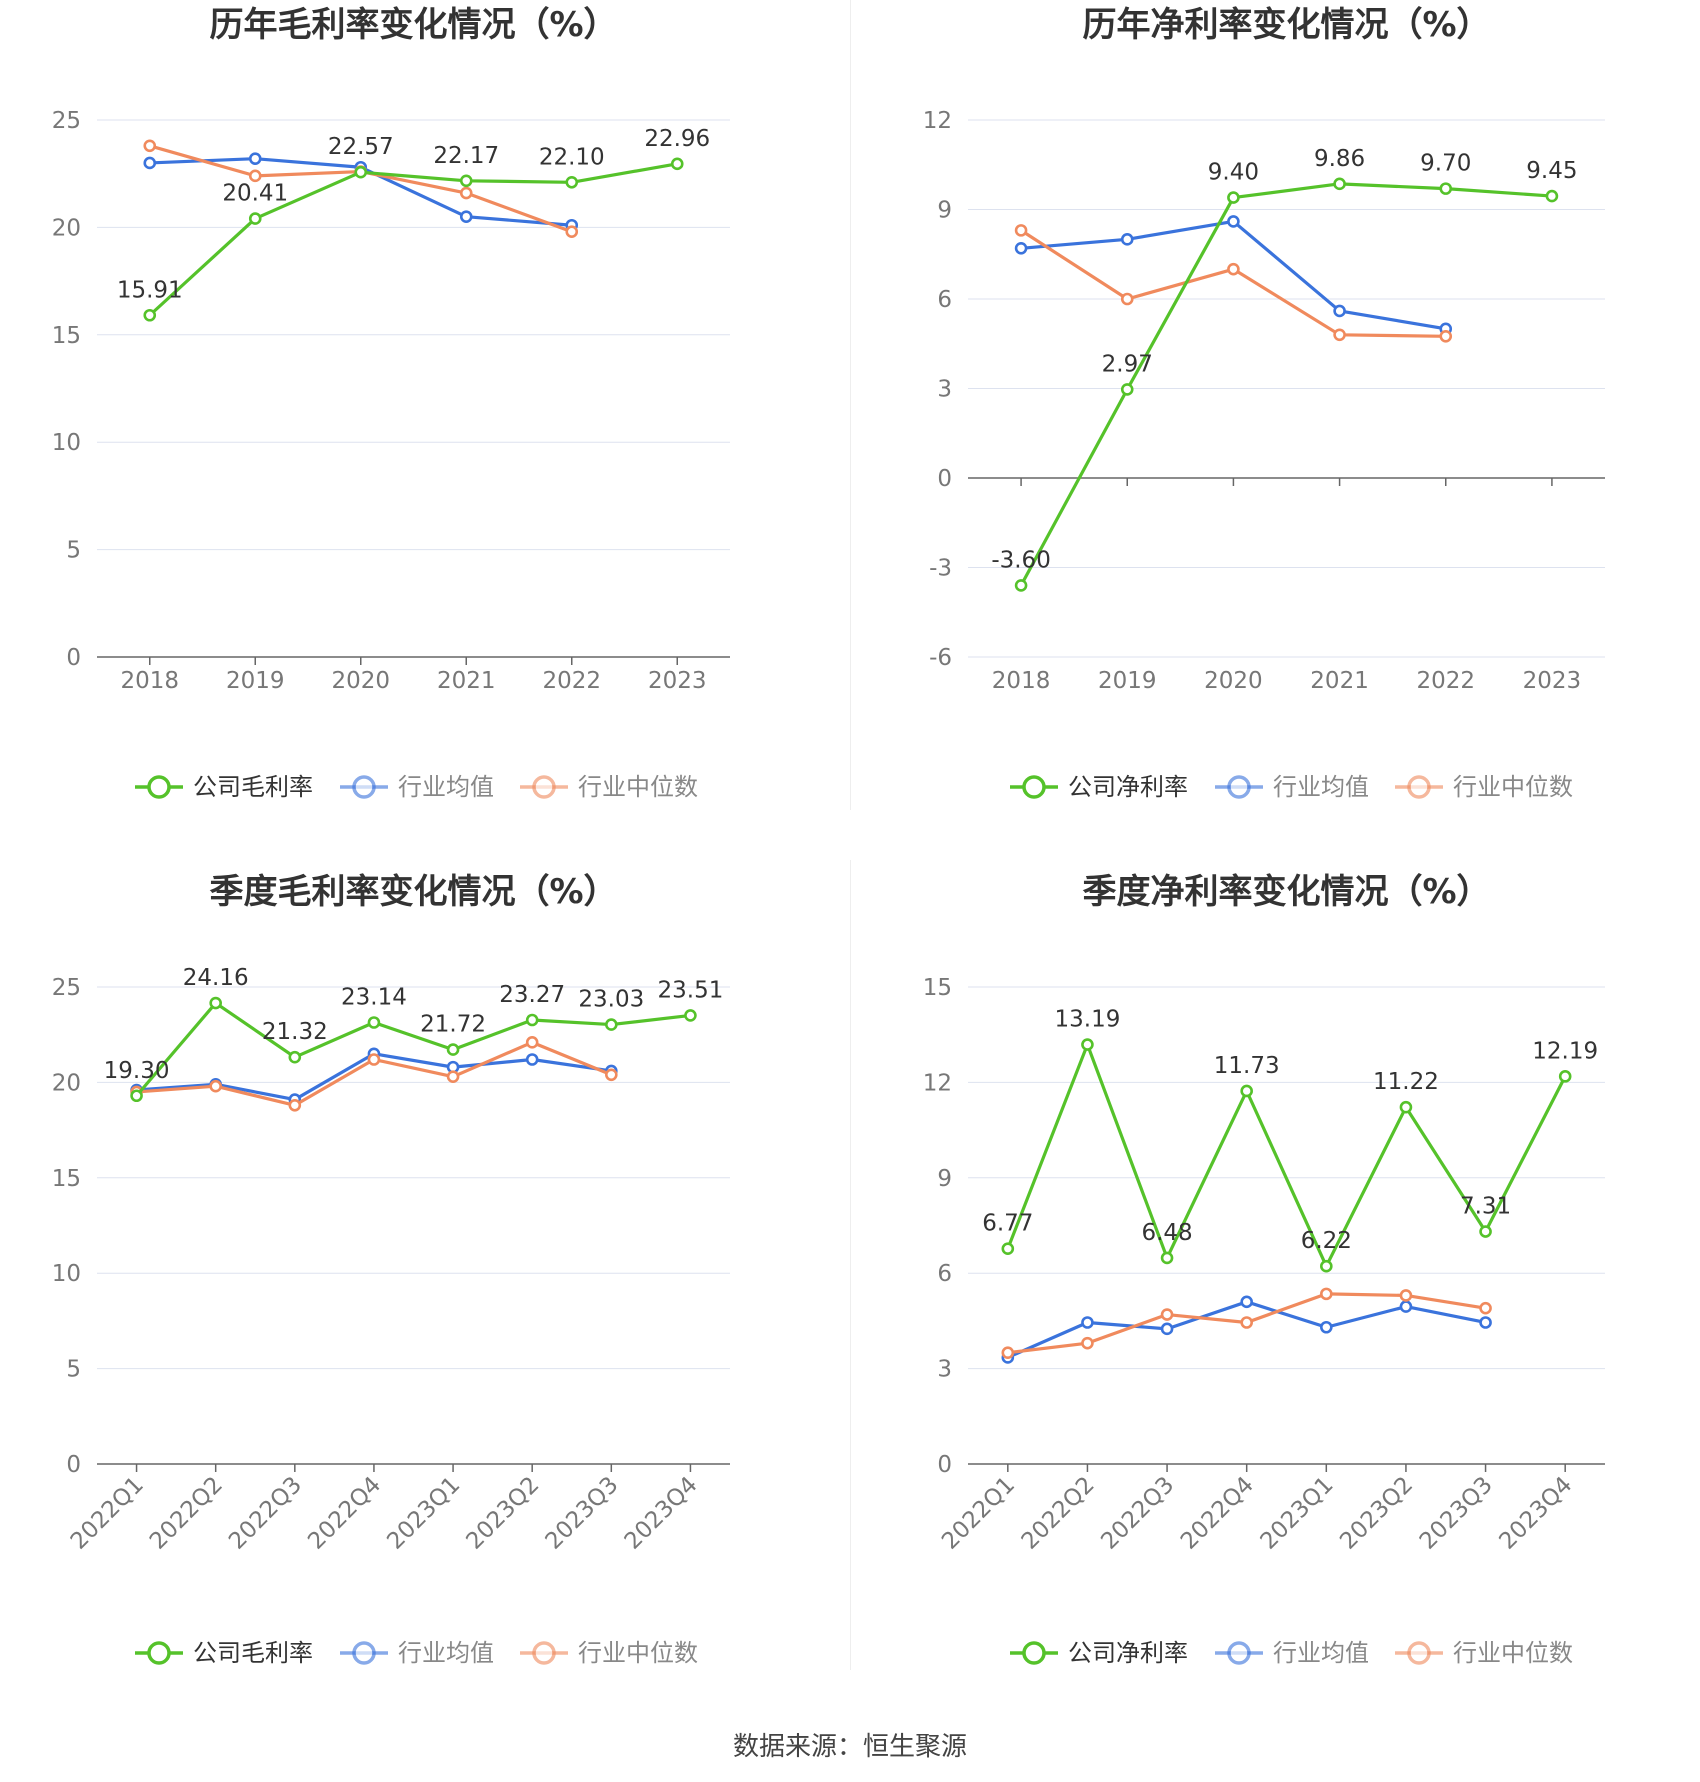 This screenshot has height=1782, width=1700. I want to click on data-label: 6.22, so click(1326, 1241).